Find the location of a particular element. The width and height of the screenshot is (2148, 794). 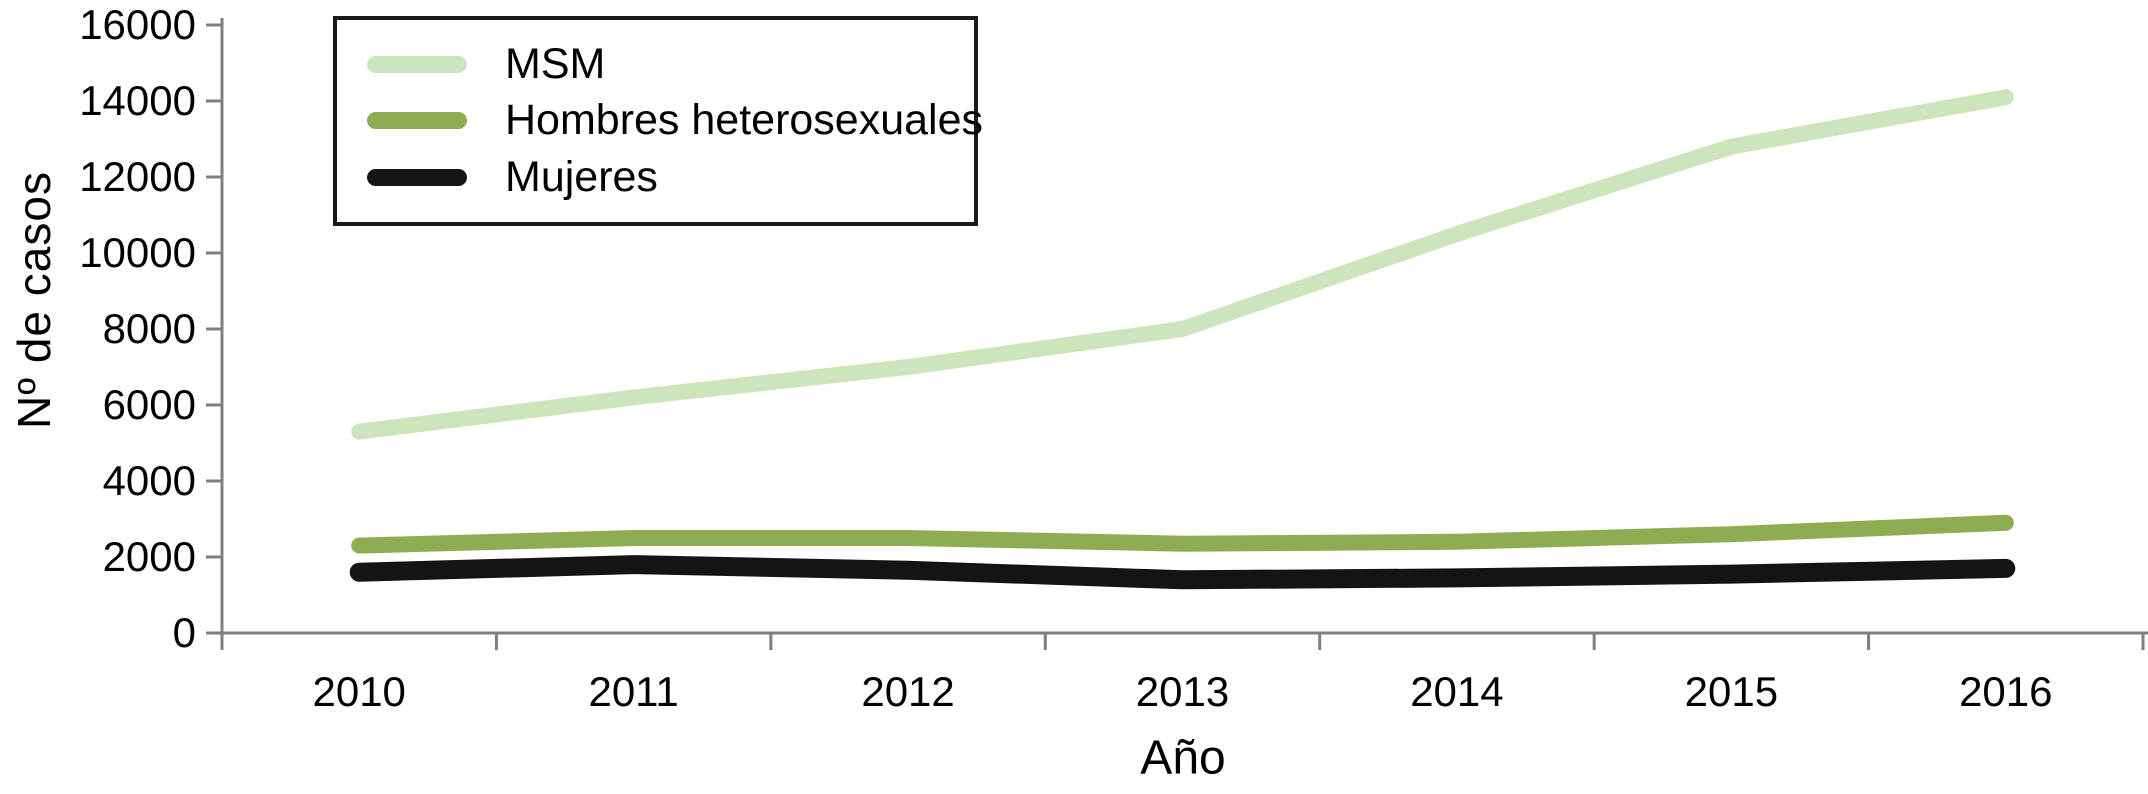

legend-item-hombres-heterosexuales: Hombres heterosexuales is located at coordinates (675, 120).